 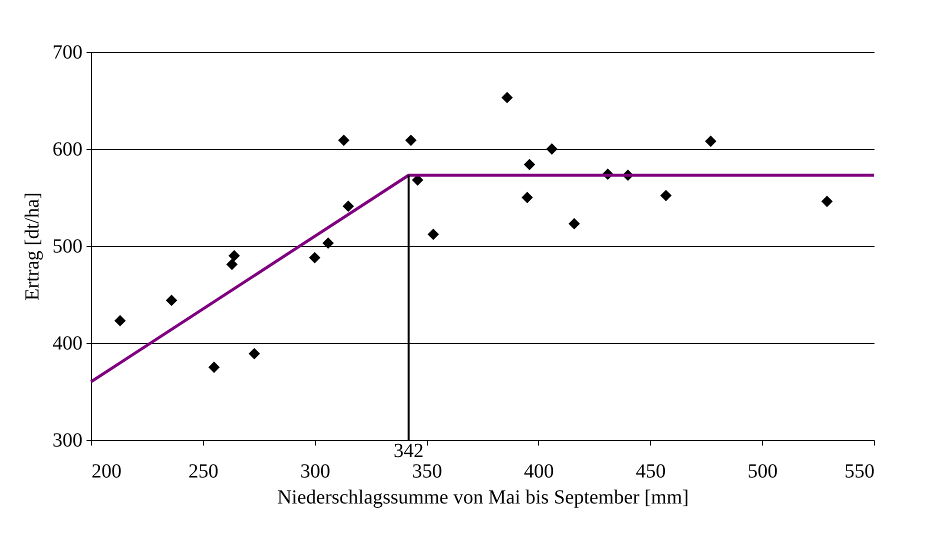 What do you see at coordinates (483, 497) in the screenshot?
I see `x-axis-title: Niederschlagssumme von Mai bis September [mm]` at bounding box center [483, 497].